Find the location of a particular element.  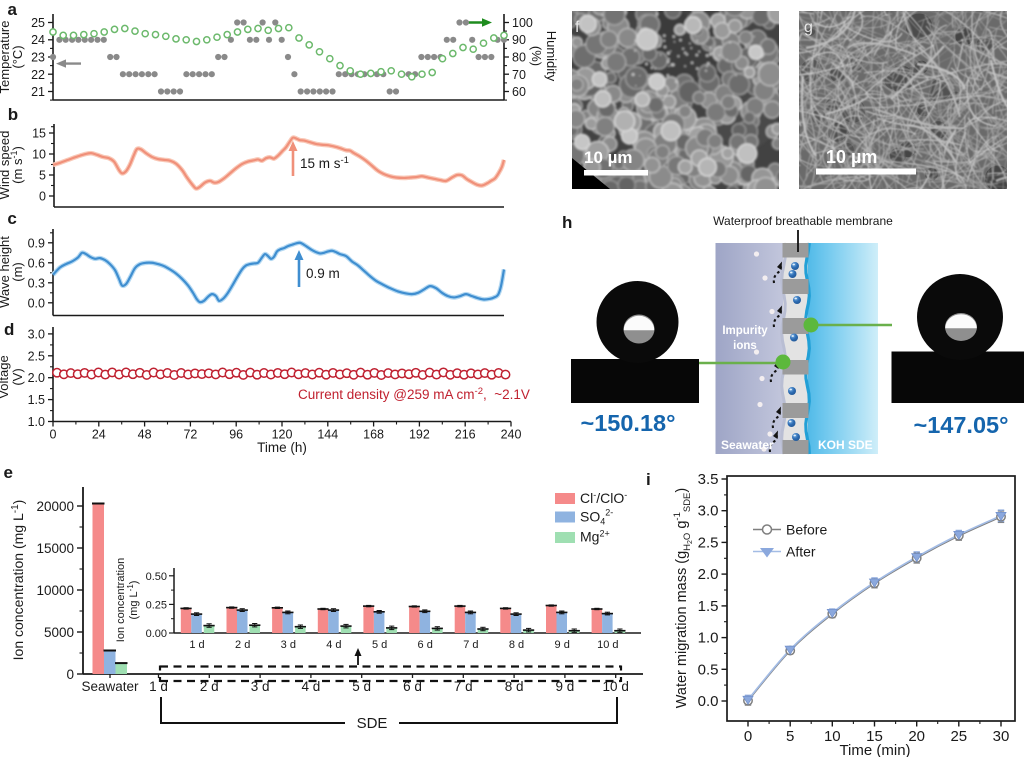

svg-text: Ion concentration (mg L-1) is located at coordinates (18, 580).